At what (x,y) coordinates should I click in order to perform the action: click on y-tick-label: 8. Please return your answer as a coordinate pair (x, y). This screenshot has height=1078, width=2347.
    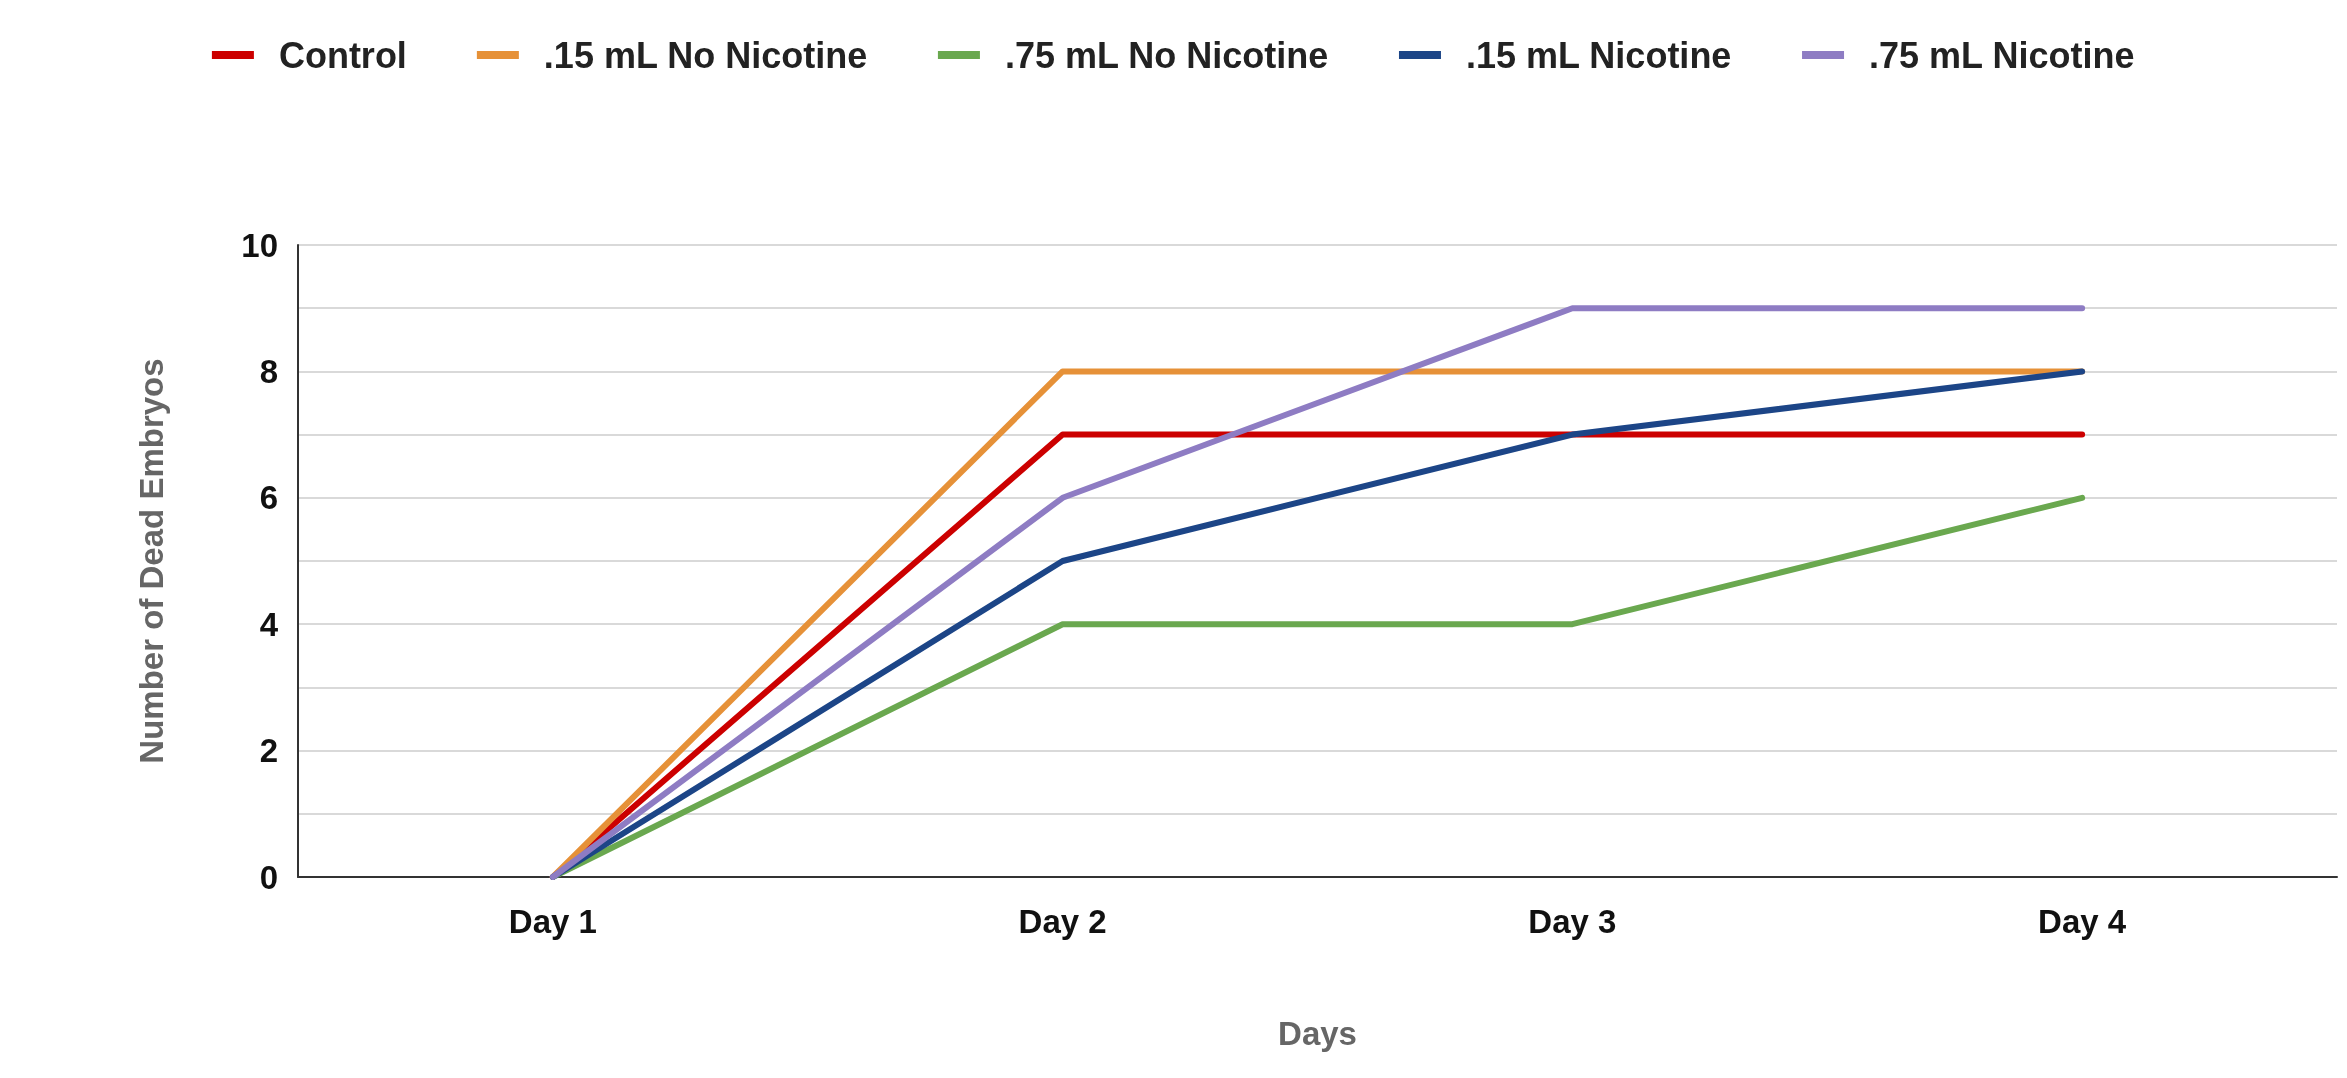
    Looking at the image, I should click on (268, 371).